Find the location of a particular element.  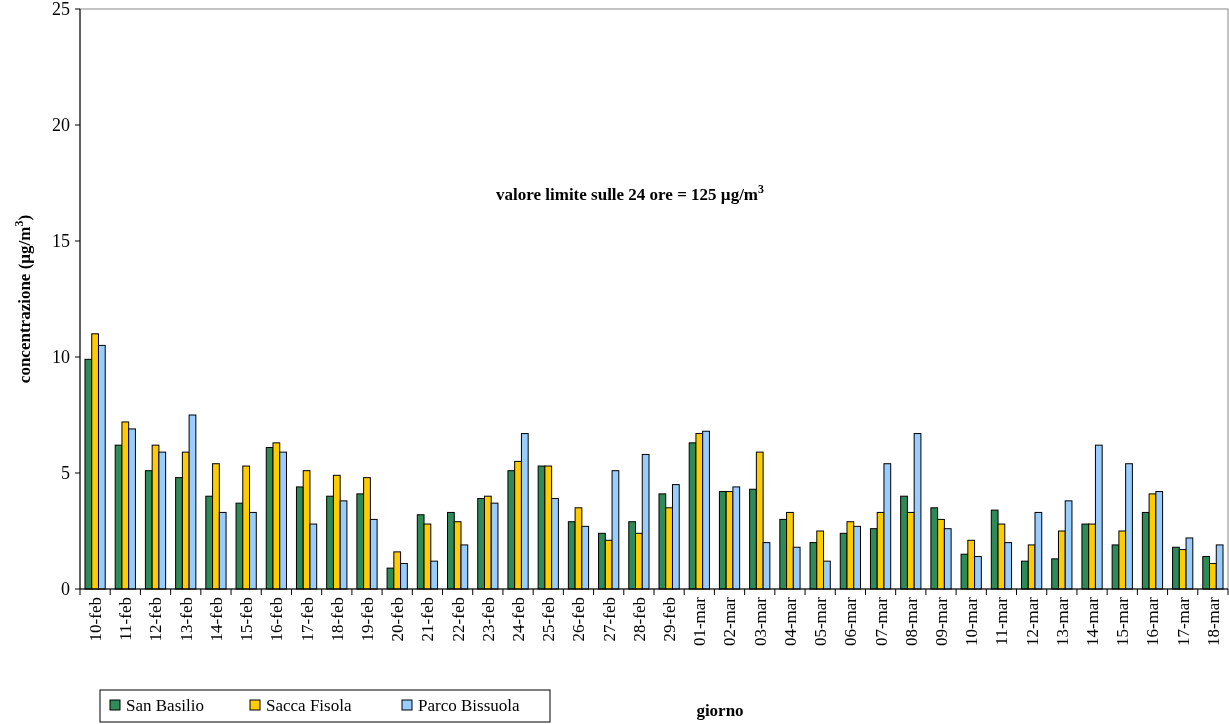

x-tick-label: 06-mar is located at coordinates (851, 621).